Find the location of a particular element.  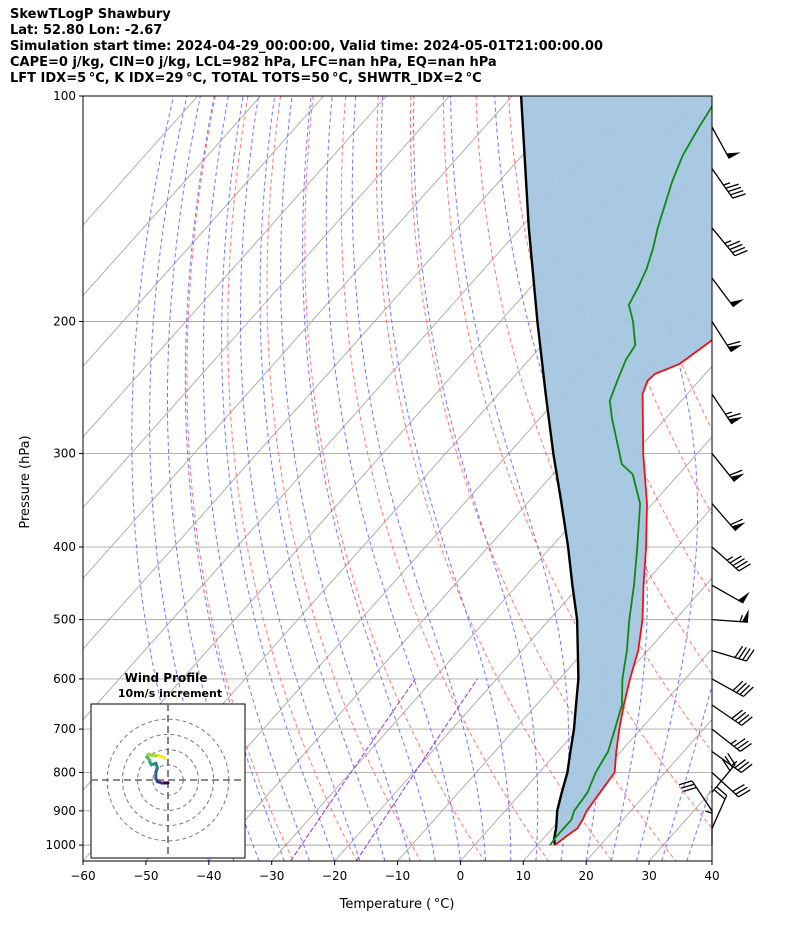

wind-barbs is located at coordinates (716, 486).